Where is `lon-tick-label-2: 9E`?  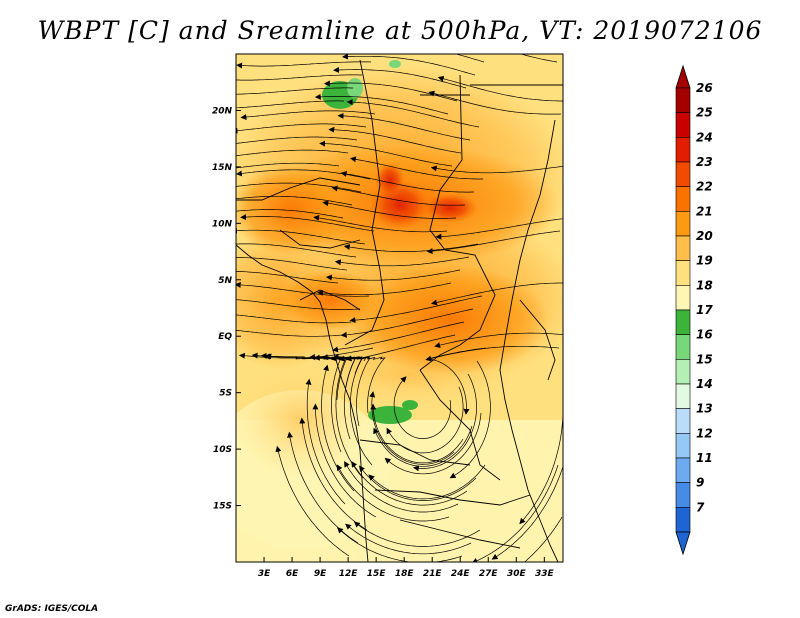 lon-tick-label-2: 9E is located at coordinates (320, 574).